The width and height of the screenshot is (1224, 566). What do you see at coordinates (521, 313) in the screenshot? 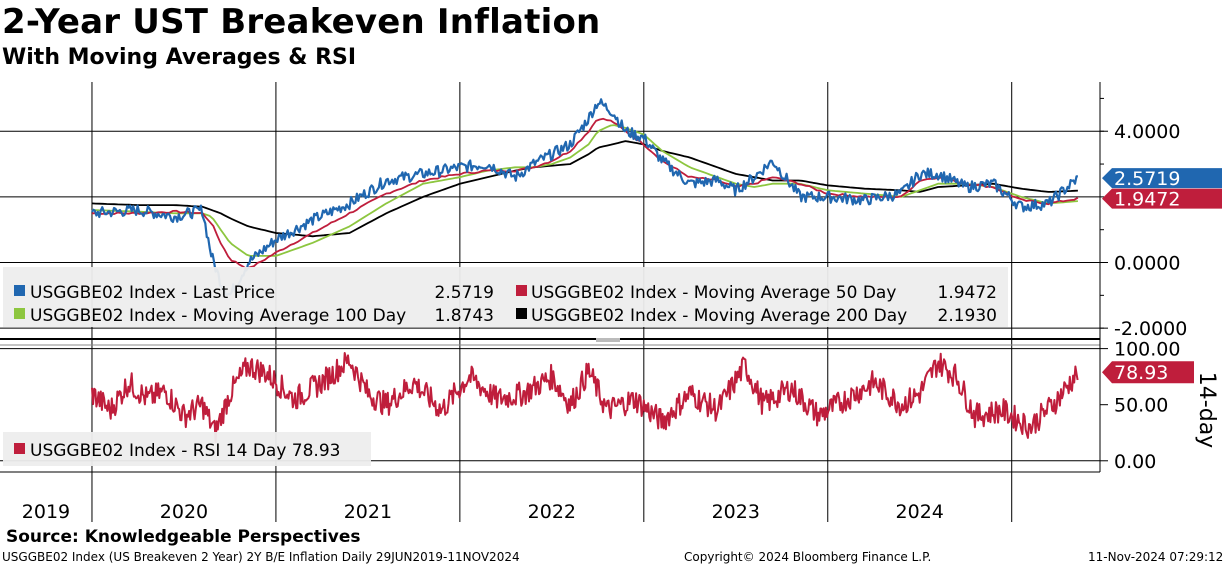
I see `legend-ma200-swatch` at bounding box center [521, 313].